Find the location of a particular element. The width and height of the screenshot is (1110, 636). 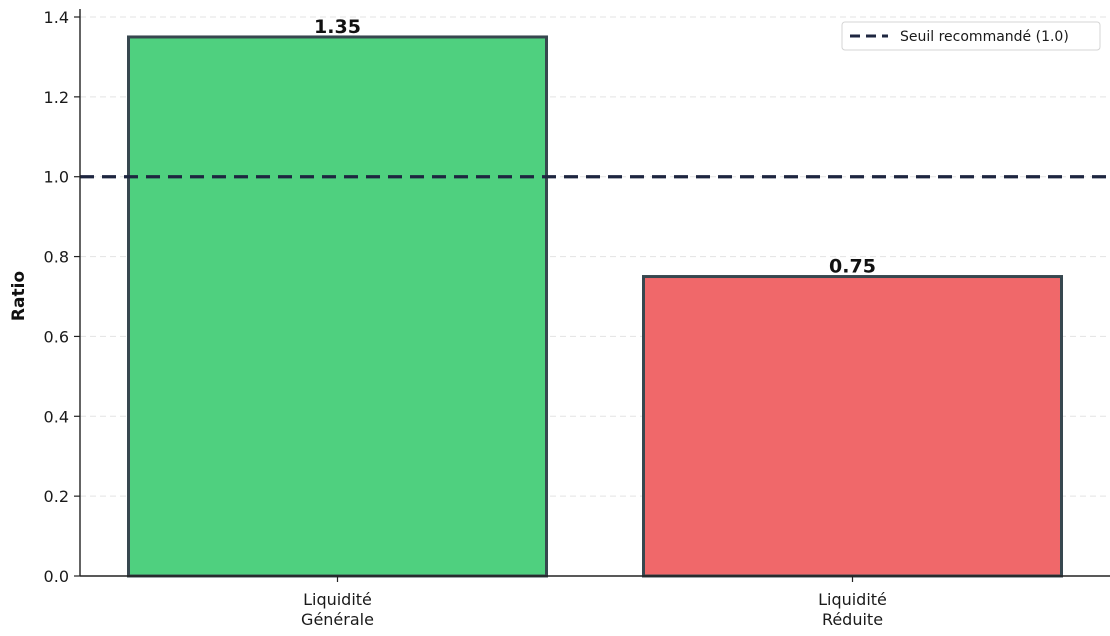

y-tick-label: 0.2 is located at coordinates (56, 496).